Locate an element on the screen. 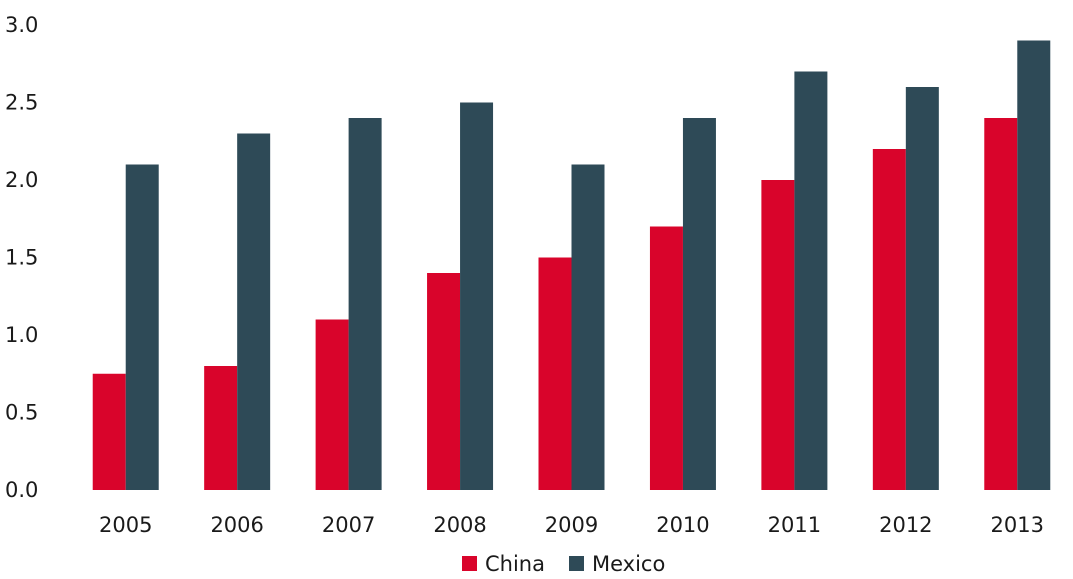  legend-label: China is located at coordinates (515, 564).